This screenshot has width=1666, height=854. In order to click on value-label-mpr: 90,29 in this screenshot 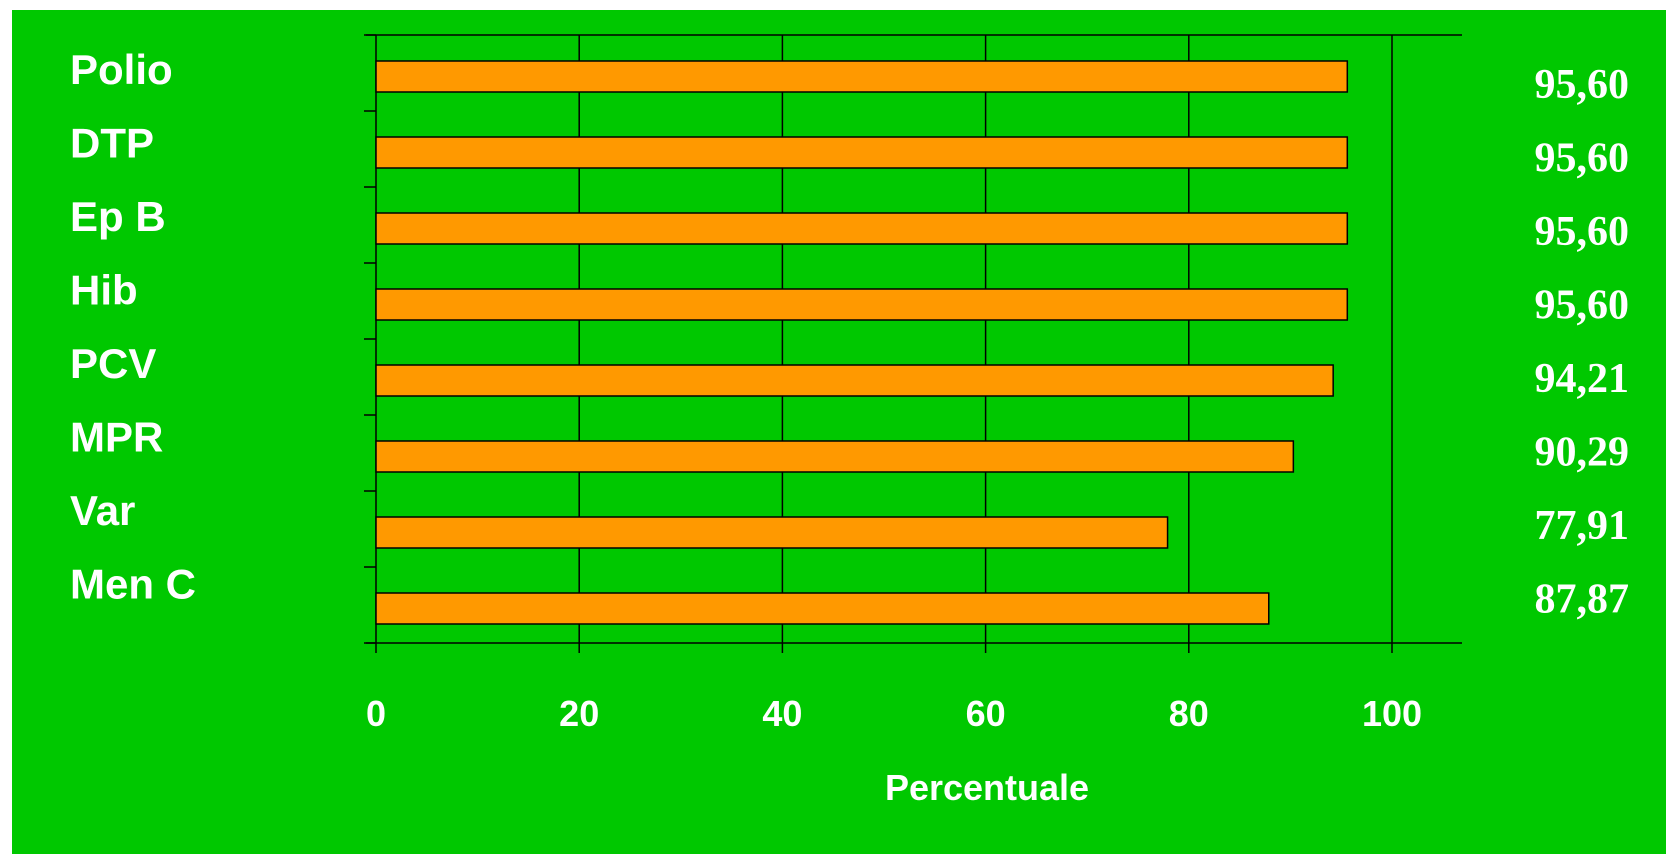, I will do `click(1582, 453)`.